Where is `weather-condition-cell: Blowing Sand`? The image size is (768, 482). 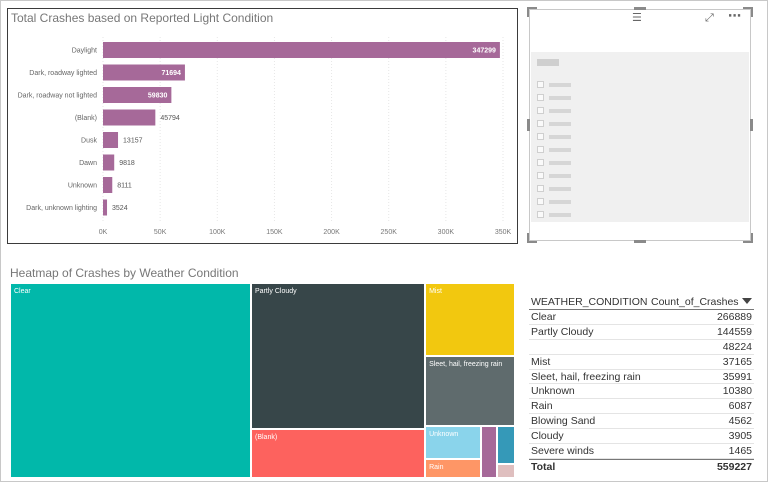 weather-condition-cell: Blowing Sand is located at coordinates (563, 421).